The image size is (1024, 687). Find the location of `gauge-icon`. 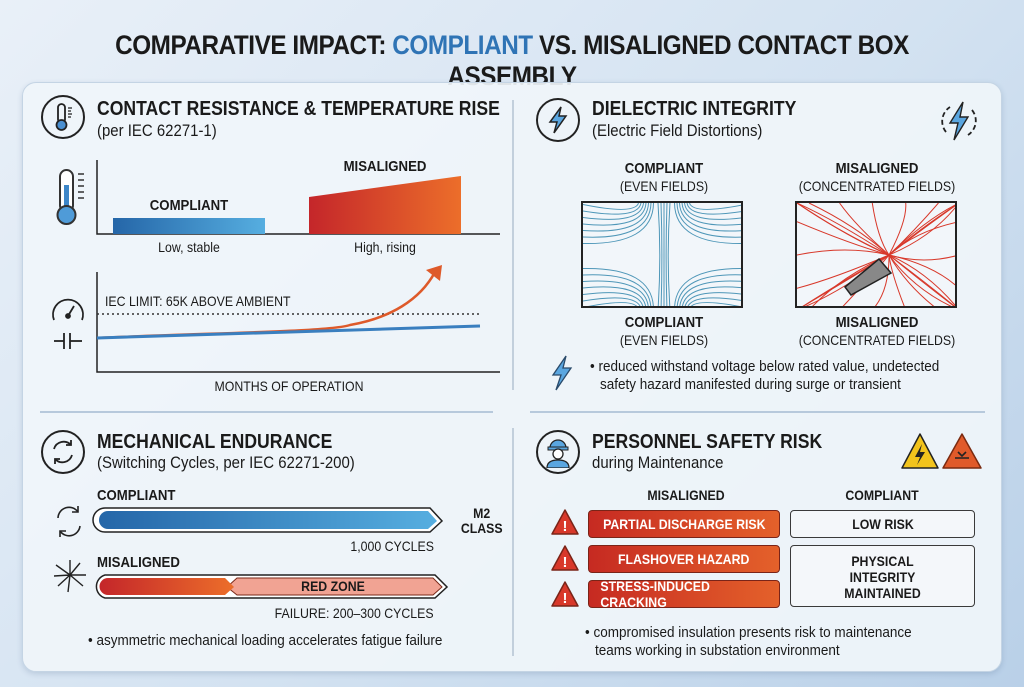

gauge-icon is located at coordinates (68, 309).